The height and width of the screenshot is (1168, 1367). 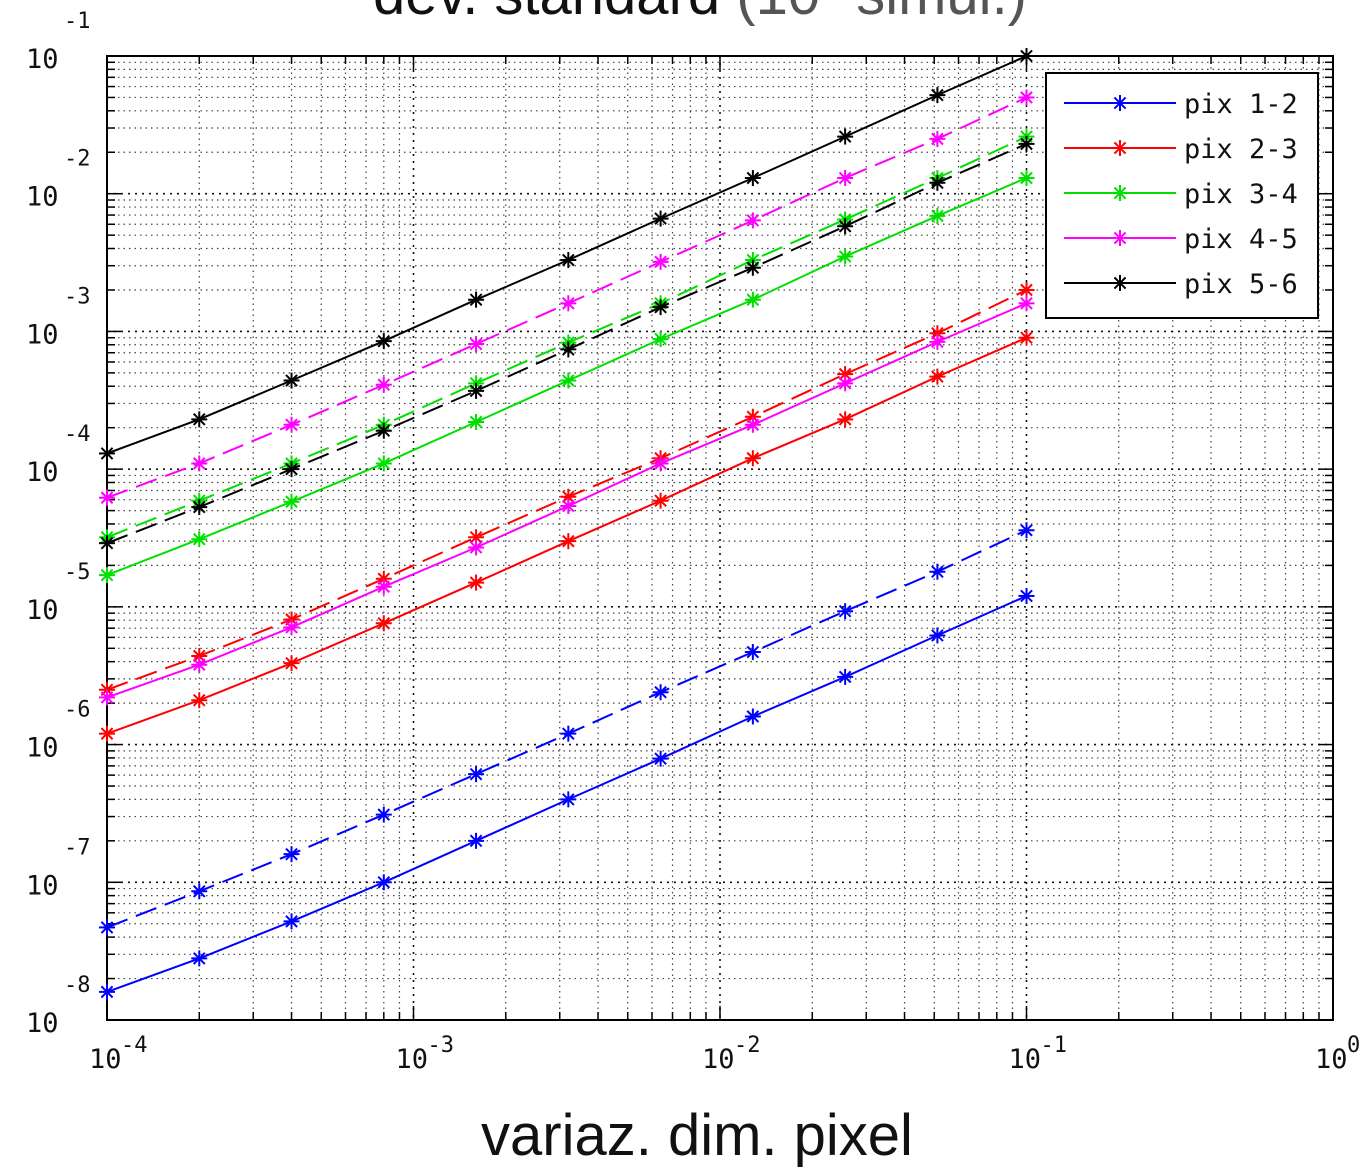 What do you see at coordinates (700, 13) in the screenshot?
I see `chart-title: dev. standard (104 simul.)` at bounding box center [700, 13].